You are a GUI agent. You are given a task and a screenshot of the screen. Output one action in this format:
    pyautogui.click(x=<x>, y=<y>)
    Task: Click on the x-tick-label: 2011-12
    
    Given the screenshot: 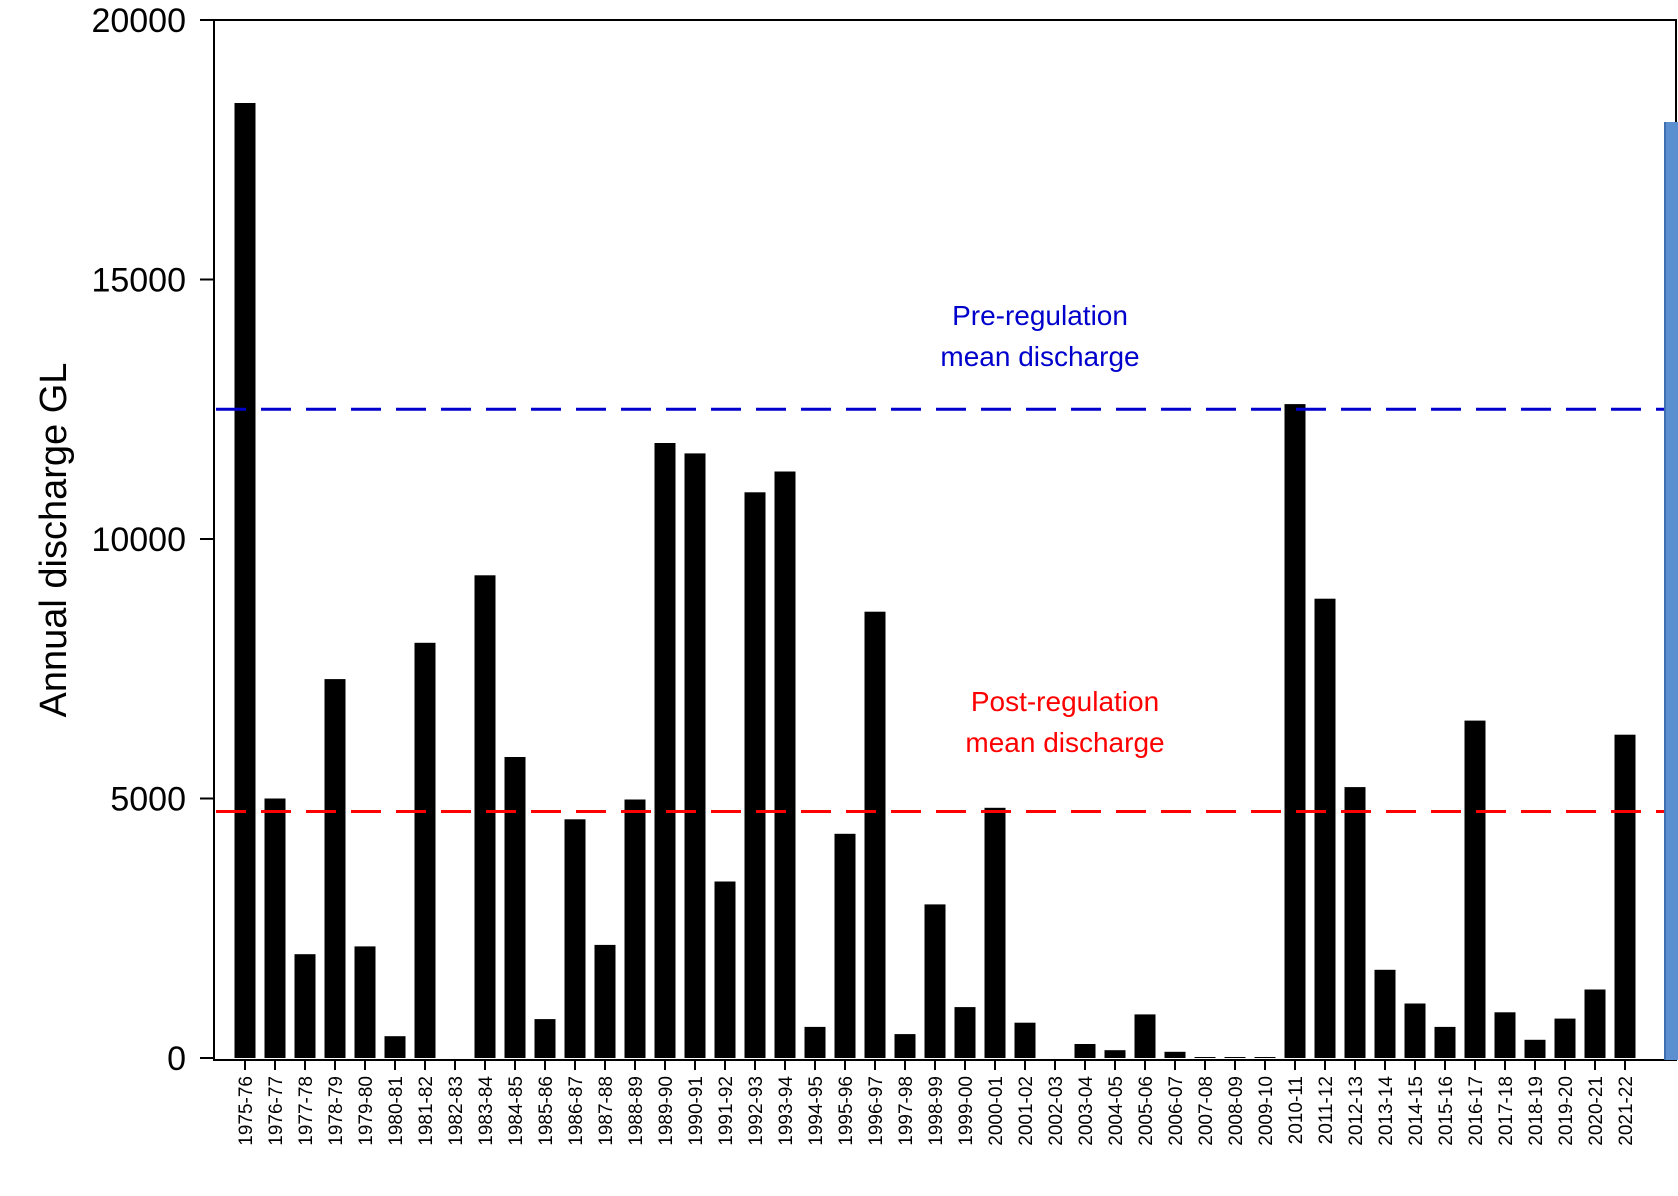 What is the action you would take?
    pyautogui.click(x=1326, y=1110)
    